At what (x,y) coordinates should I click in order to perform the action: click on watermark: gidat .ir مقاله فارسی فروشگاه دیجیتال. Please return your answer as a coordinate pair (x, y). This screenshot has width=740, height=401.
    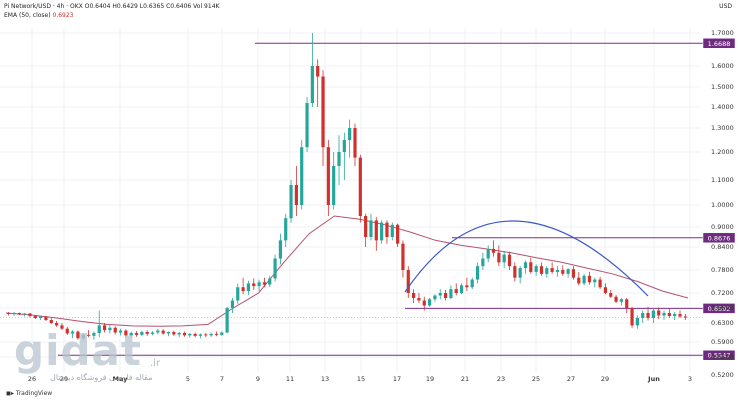
    Looking at the image, I should click on (87, 354).